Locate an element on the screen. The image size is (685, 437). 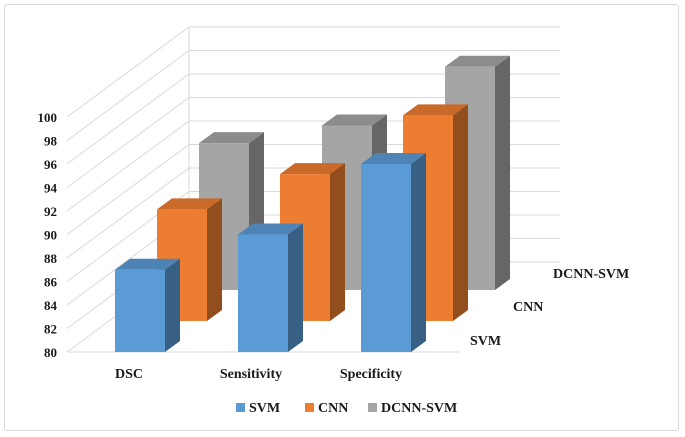
y-tick-label: 96 is located at coordinates (51, 164).